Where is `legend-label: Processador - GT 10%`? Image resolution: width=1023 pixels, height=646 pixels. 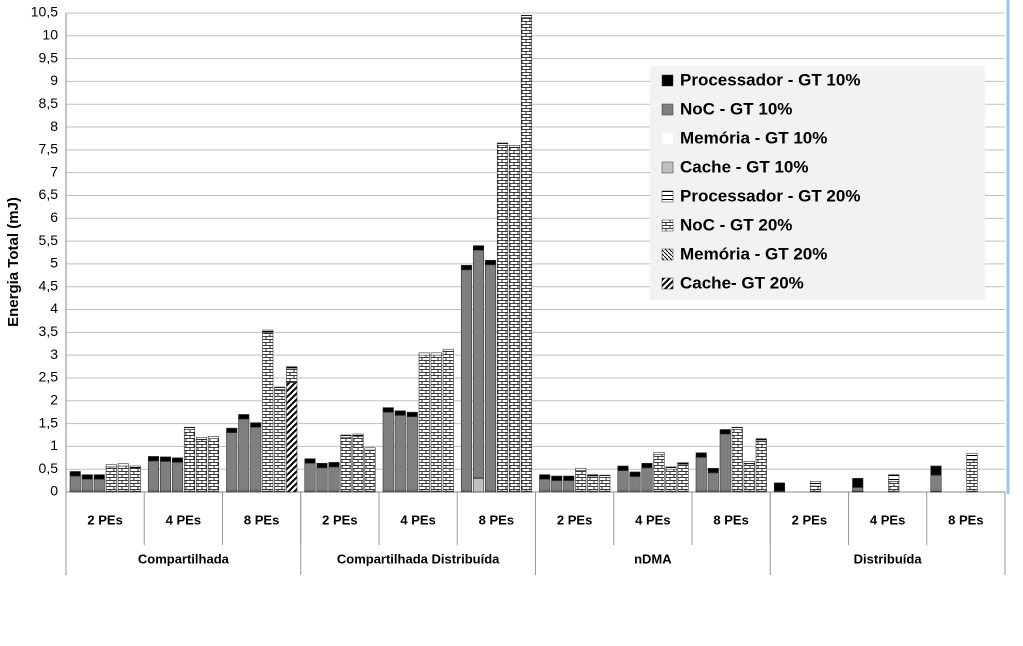 legend-label: Processador - GT 10% is located at coordinates (770, 79).